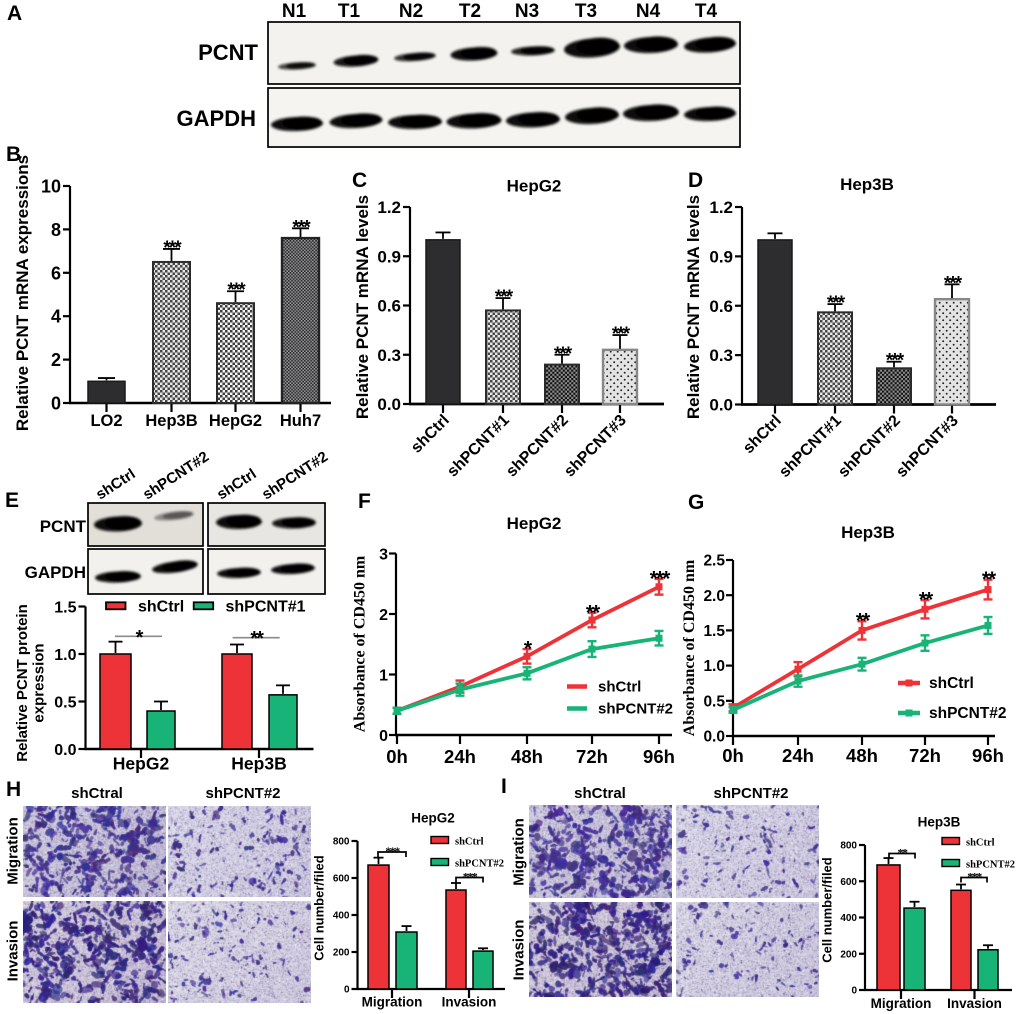 This screenshot has width=1020, height=1014. Describe the element at coordinates (94, 851) in the screenshot. I see `panel-h-image-migration-shctral` at that location.